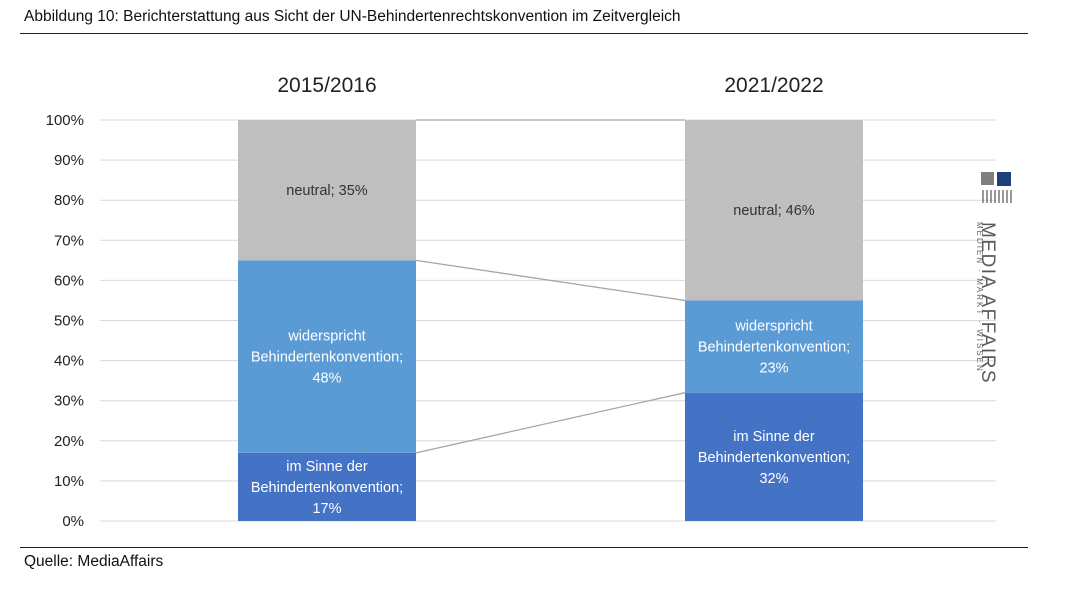 This screenshot has height=592, width=1072. Describe the element at coordinates (979, 297) in the screenshot. I see `logo-tagline: MEDIEN · MARKT · WISSEN` at that location.